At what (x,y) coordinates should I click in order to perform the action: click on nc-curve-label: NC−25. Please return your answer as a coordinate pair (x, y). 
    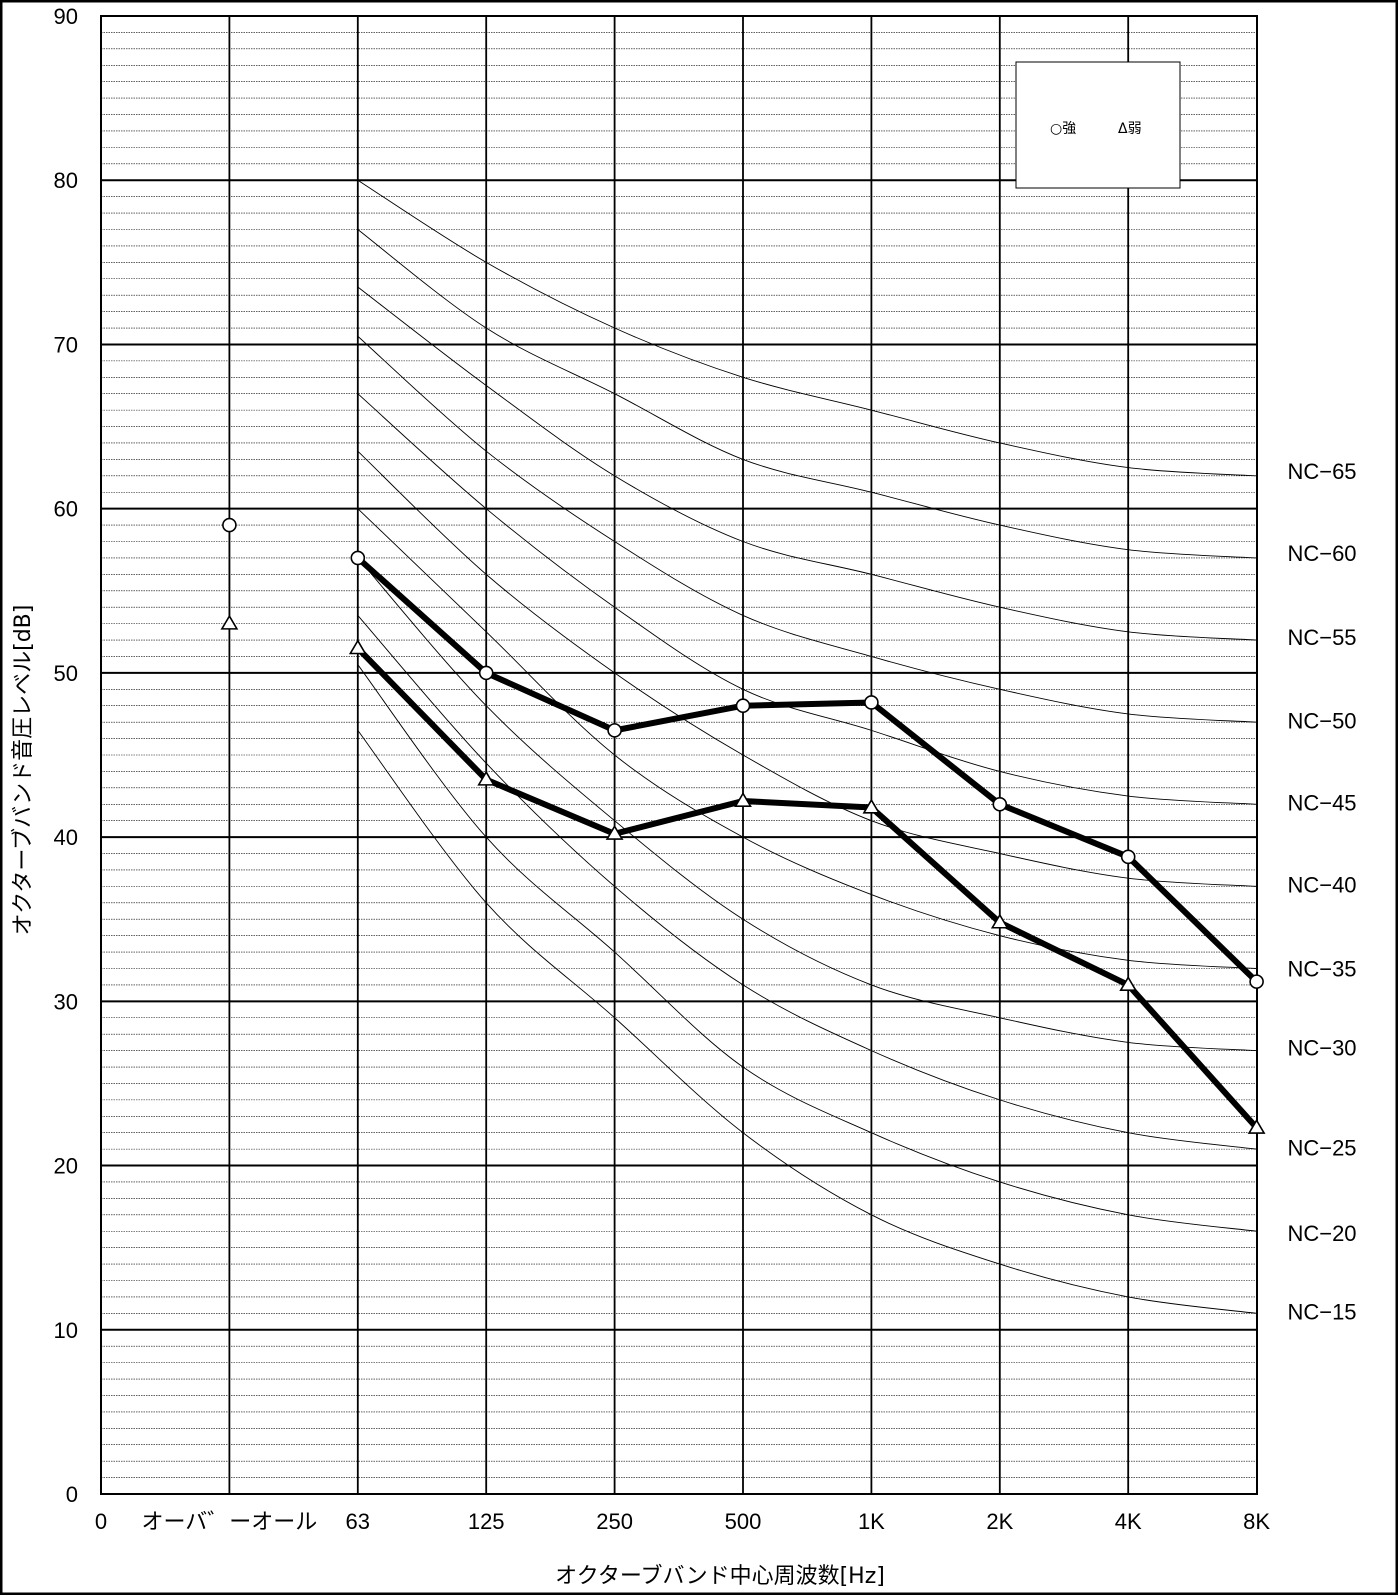
    Looking at the image, I should click on (1321, 1147).